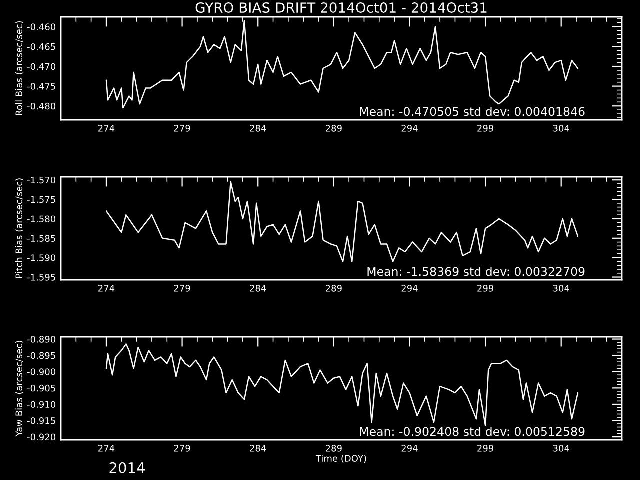 This screenshot has height=480, width=640. I want to click on annotation: Mean: -0.470505 std dev: 0.00401846, so click(472, 111).